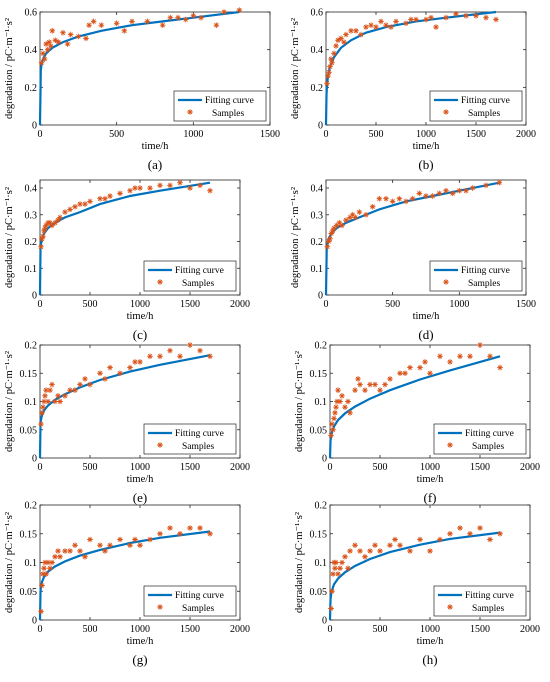  Describe the element at coordinates (198, 284) in the screenshot. I see `legend-label-samples: Samples` at that location.